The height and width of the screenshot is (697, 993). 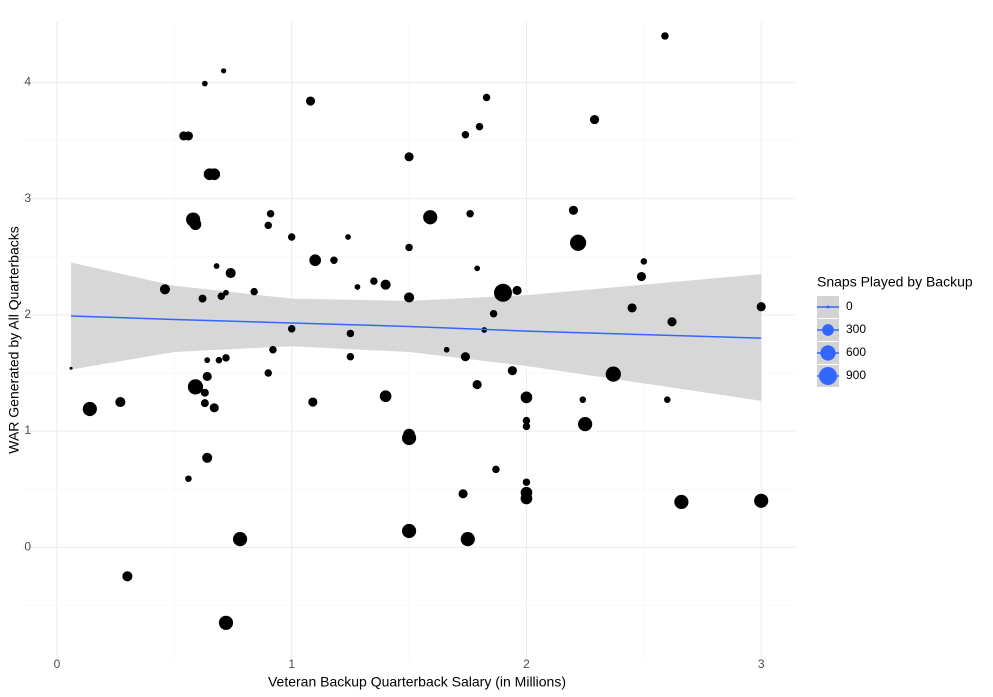 What do you see at coordinates (526, 664) in the screenshot?
I see `x-tick-label: 2` at bounding box center [526, 664].